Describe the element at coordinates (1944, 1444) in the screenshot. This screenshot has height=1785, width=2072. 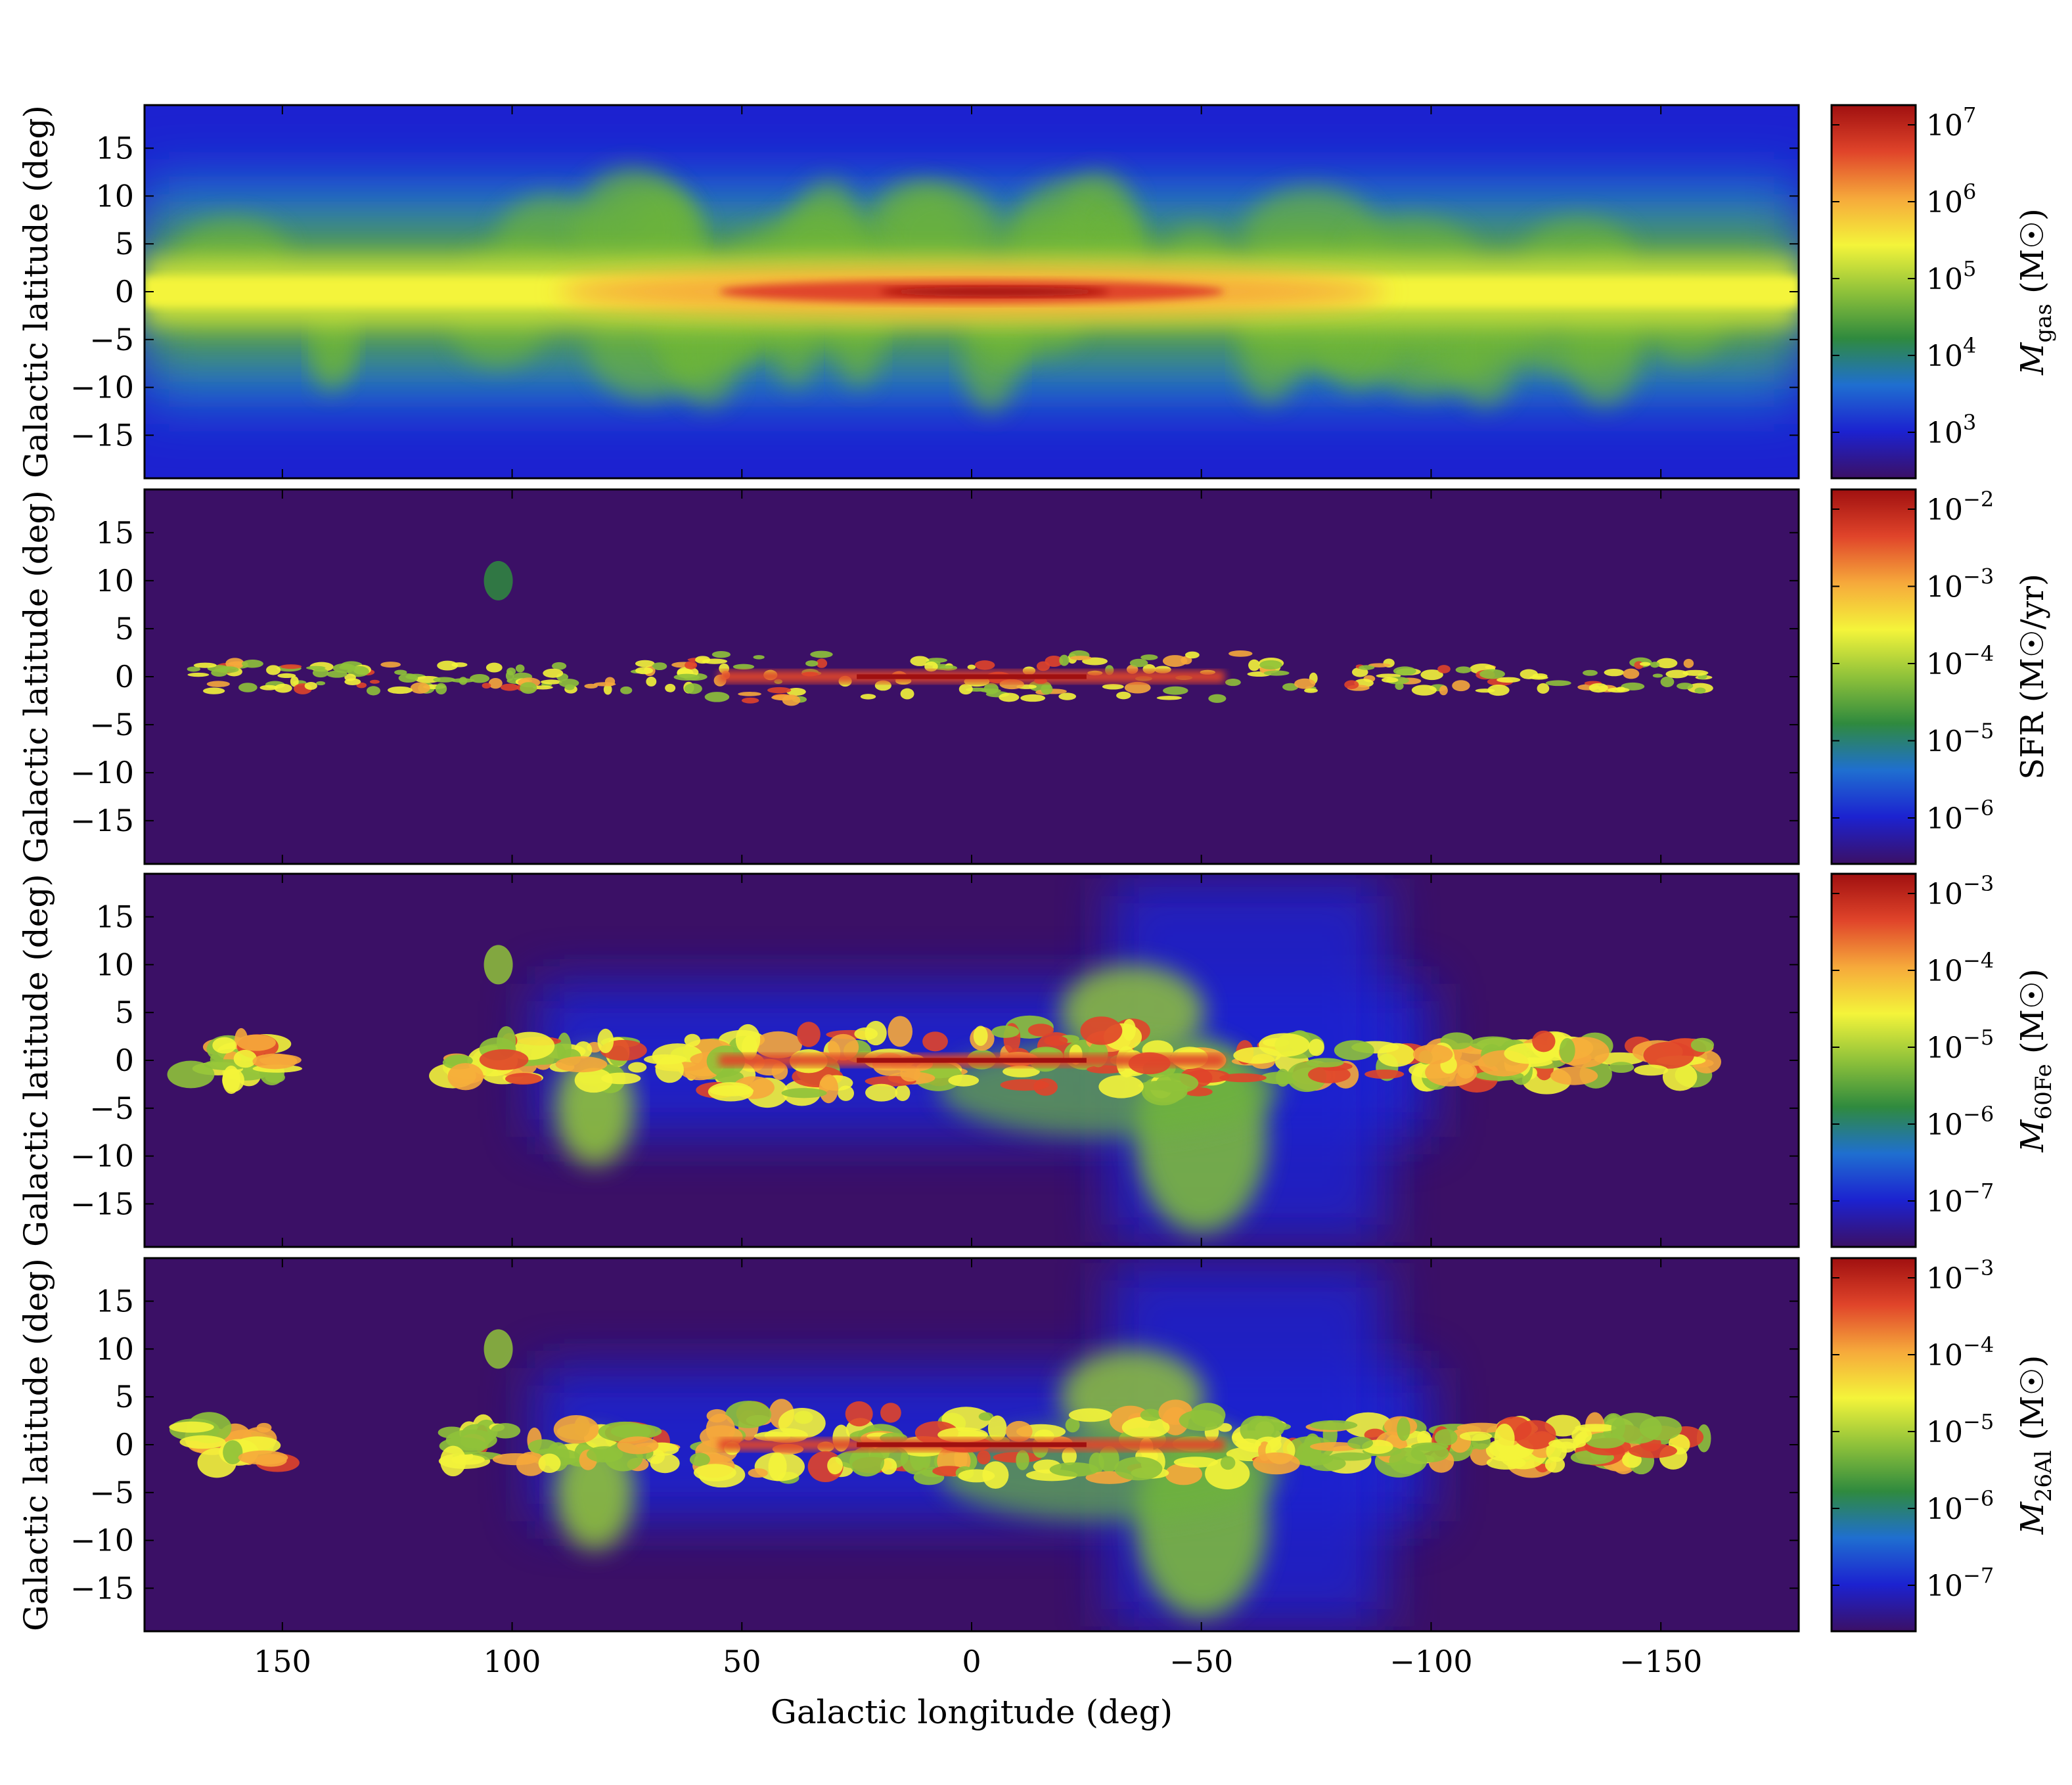
I see `colorbar: 10−3 10−4 10−5 10−6 10−7 M26Al (M☉)` at that location.